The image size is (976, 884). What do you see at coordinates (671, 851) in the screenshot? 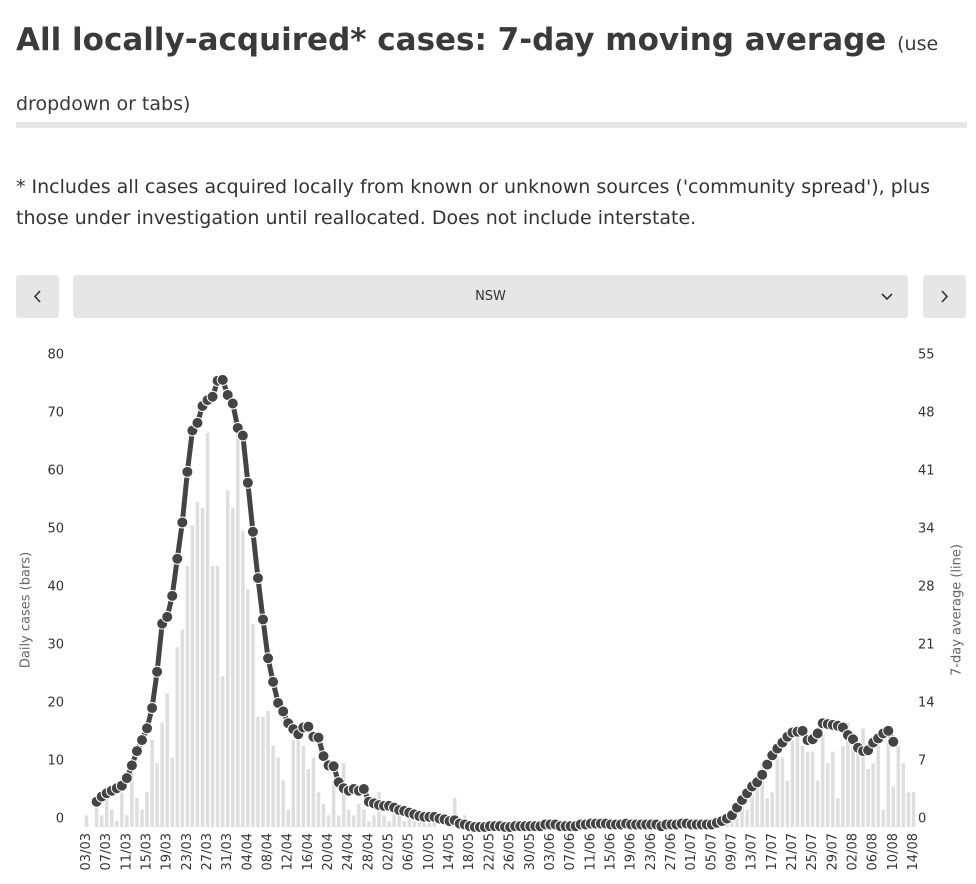
I see `x-tick-label: 27/06` at bounding box center [671, 851].